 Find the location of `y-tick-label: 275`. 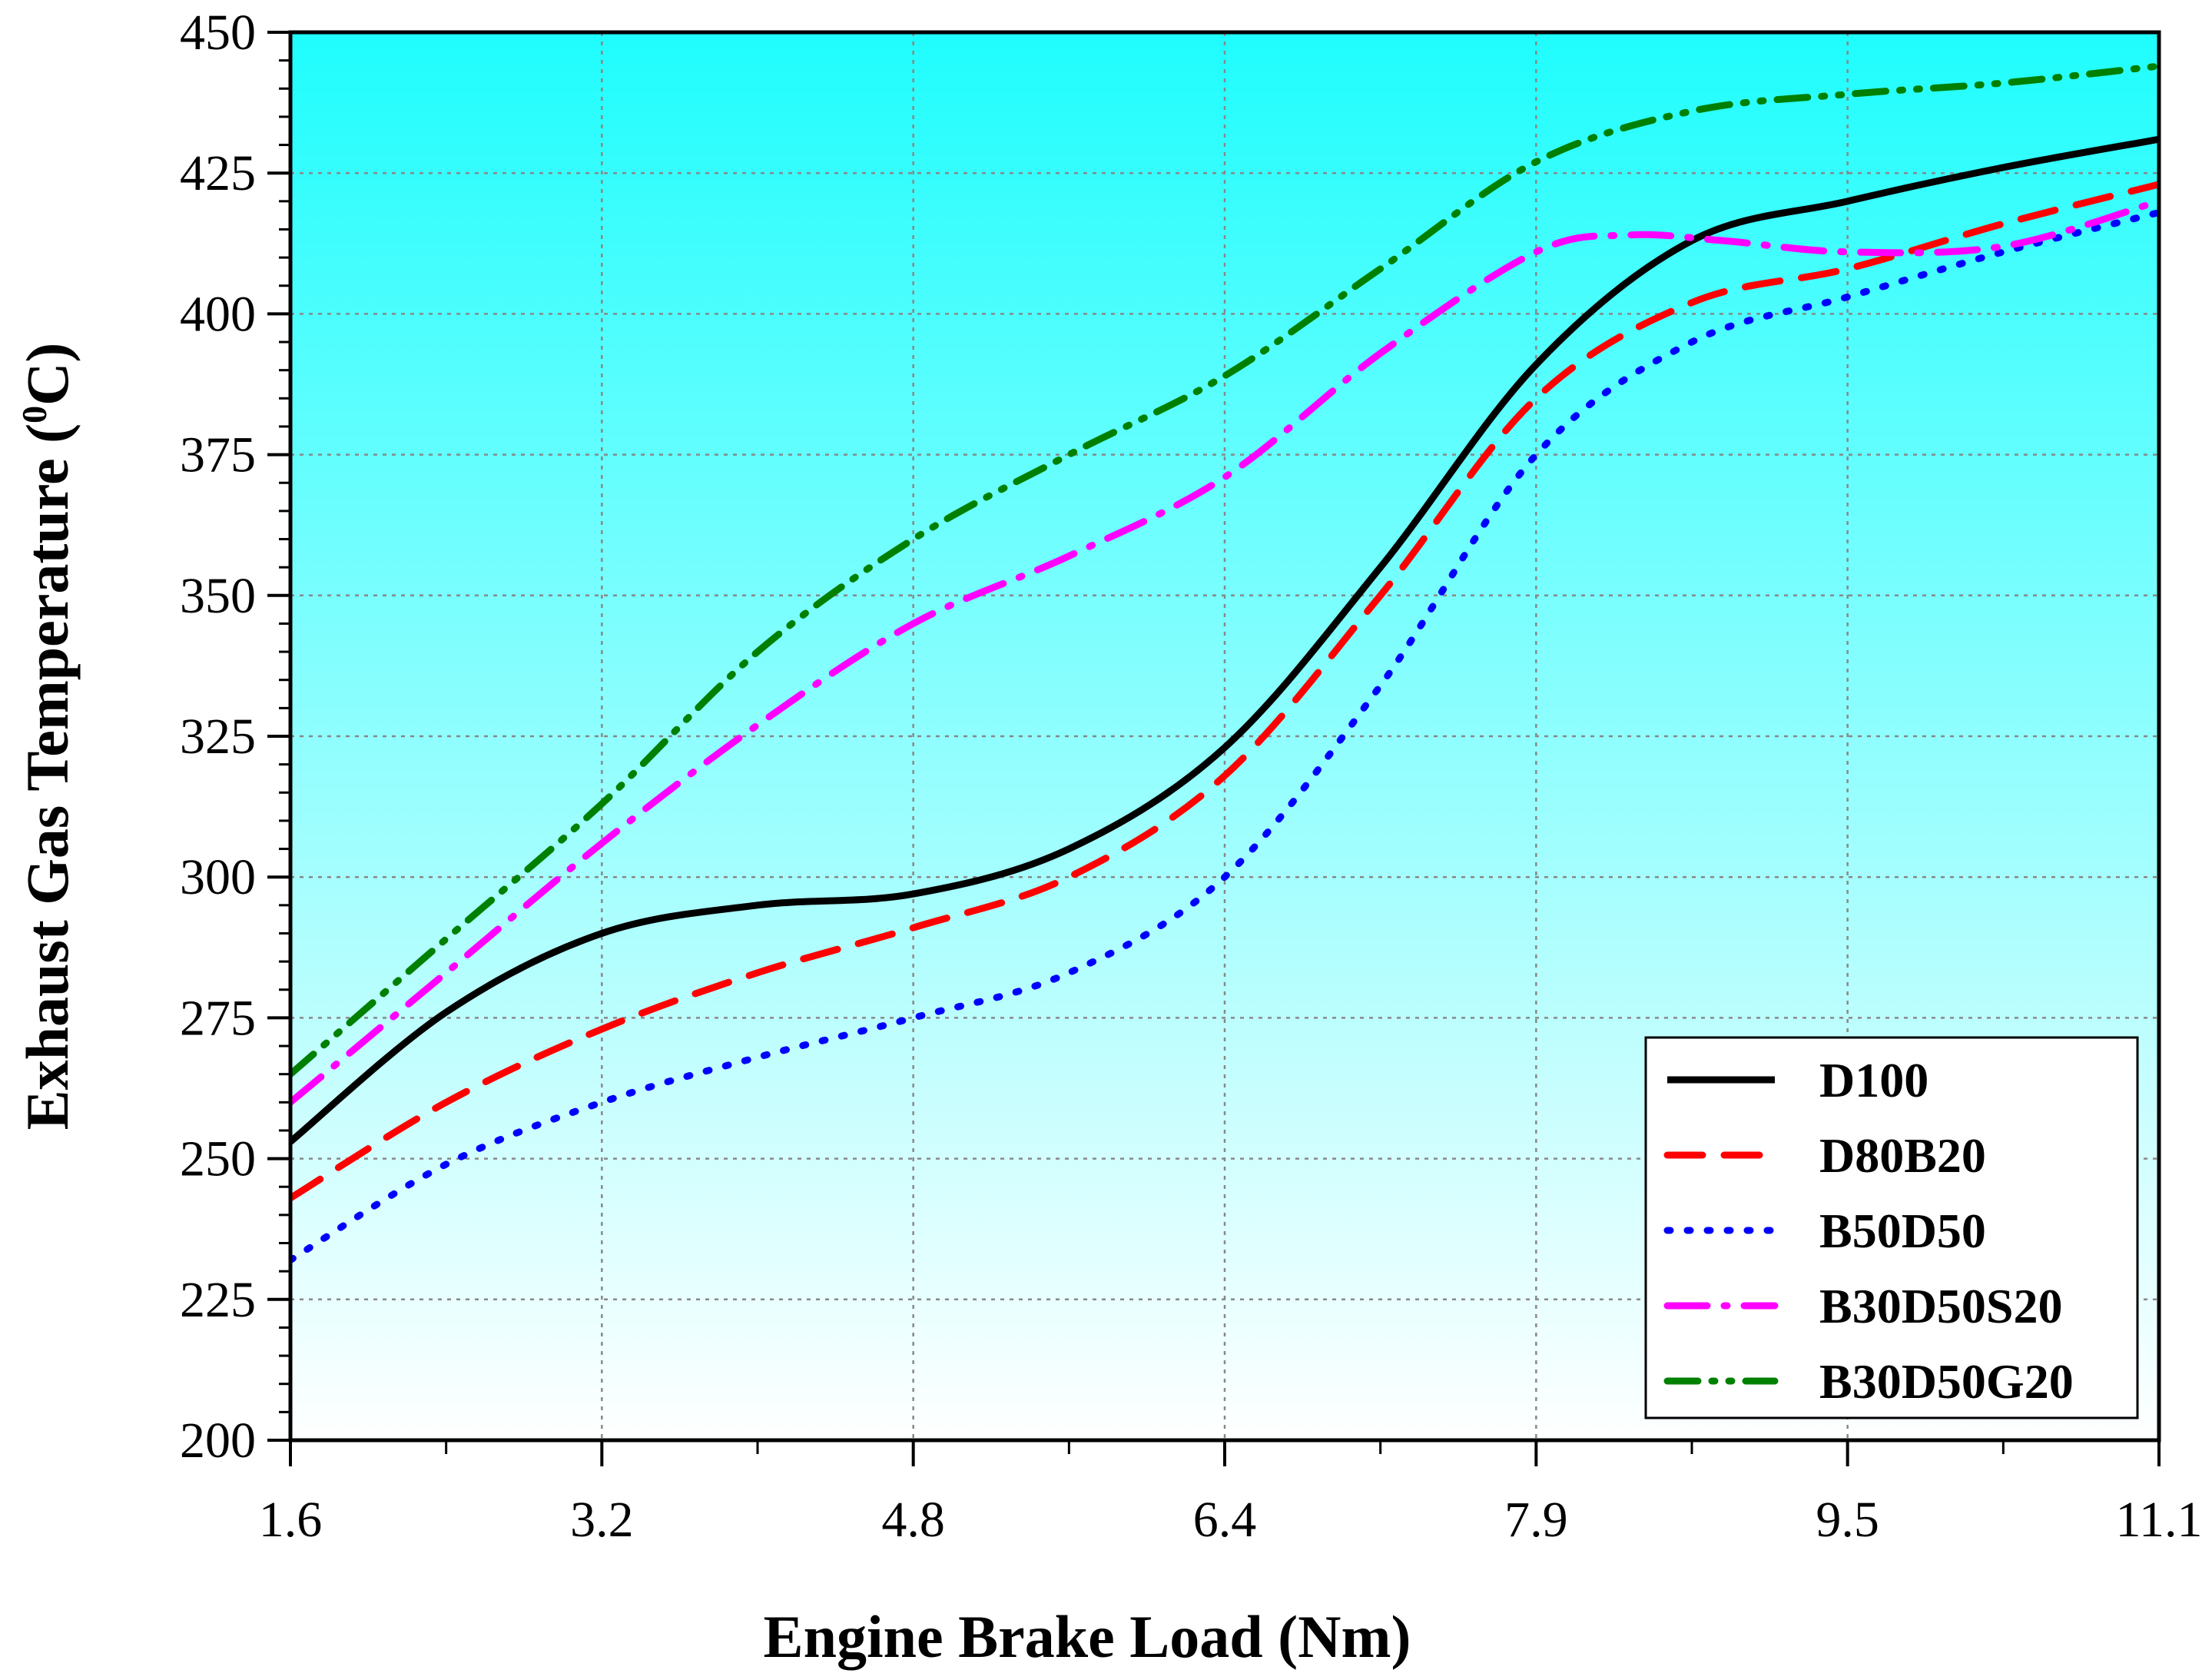

y-tick-label: 275 is located at coordinates (218, 1018).